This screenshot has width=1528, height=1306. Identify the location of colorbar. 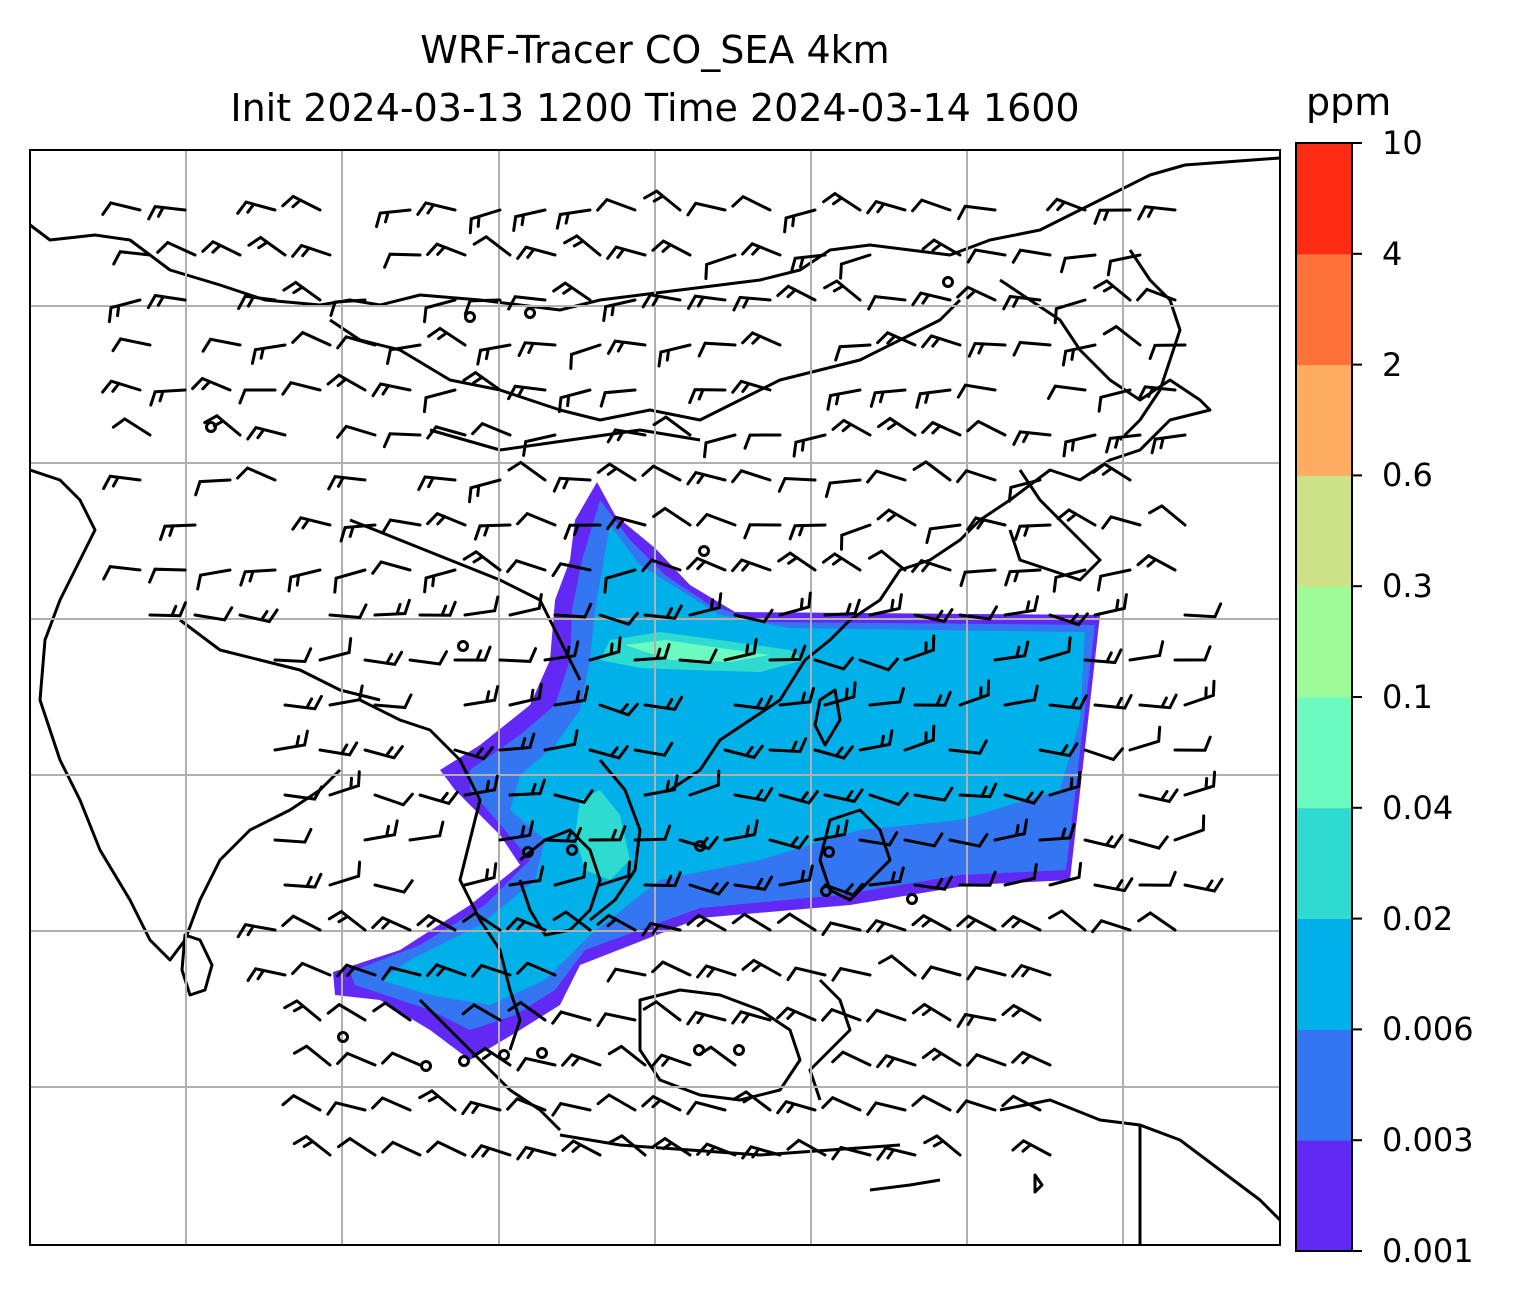
(1324, 697).